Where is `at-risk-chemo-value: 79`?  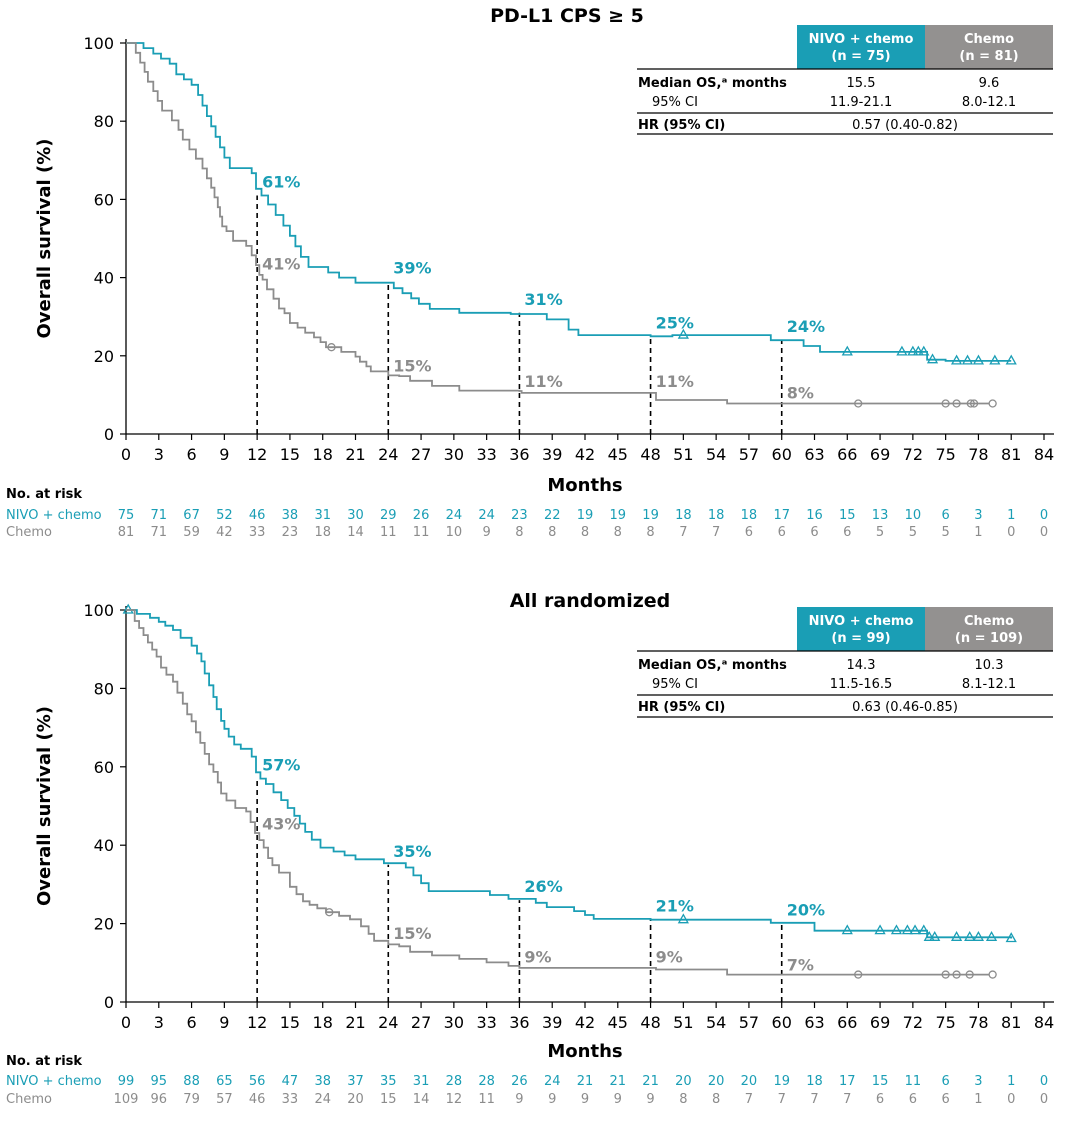 at-risk-chemo-value: 79 is located at coordinates (191, 1099).